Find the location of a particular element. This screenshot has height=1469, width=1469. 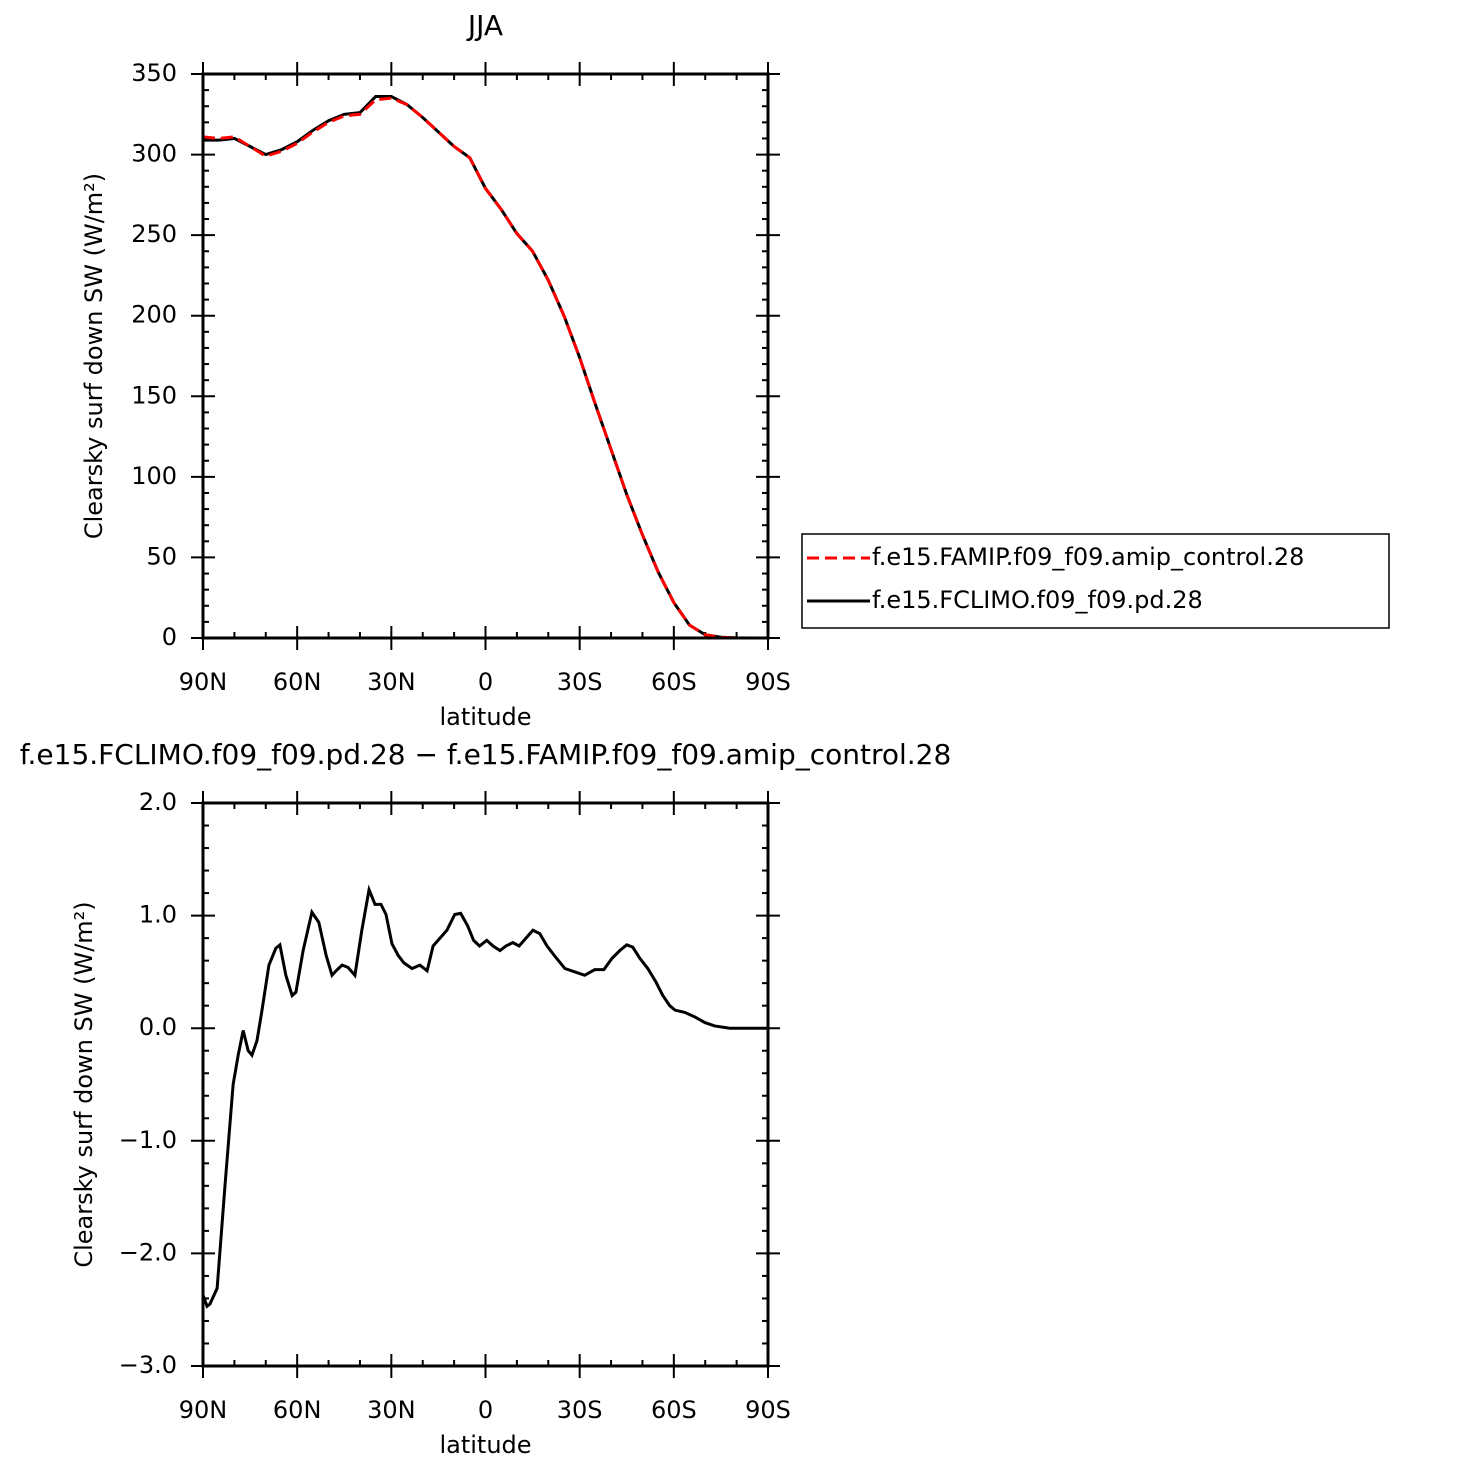

y-tick-label: 2.0 is located at coordinates (158, 802).